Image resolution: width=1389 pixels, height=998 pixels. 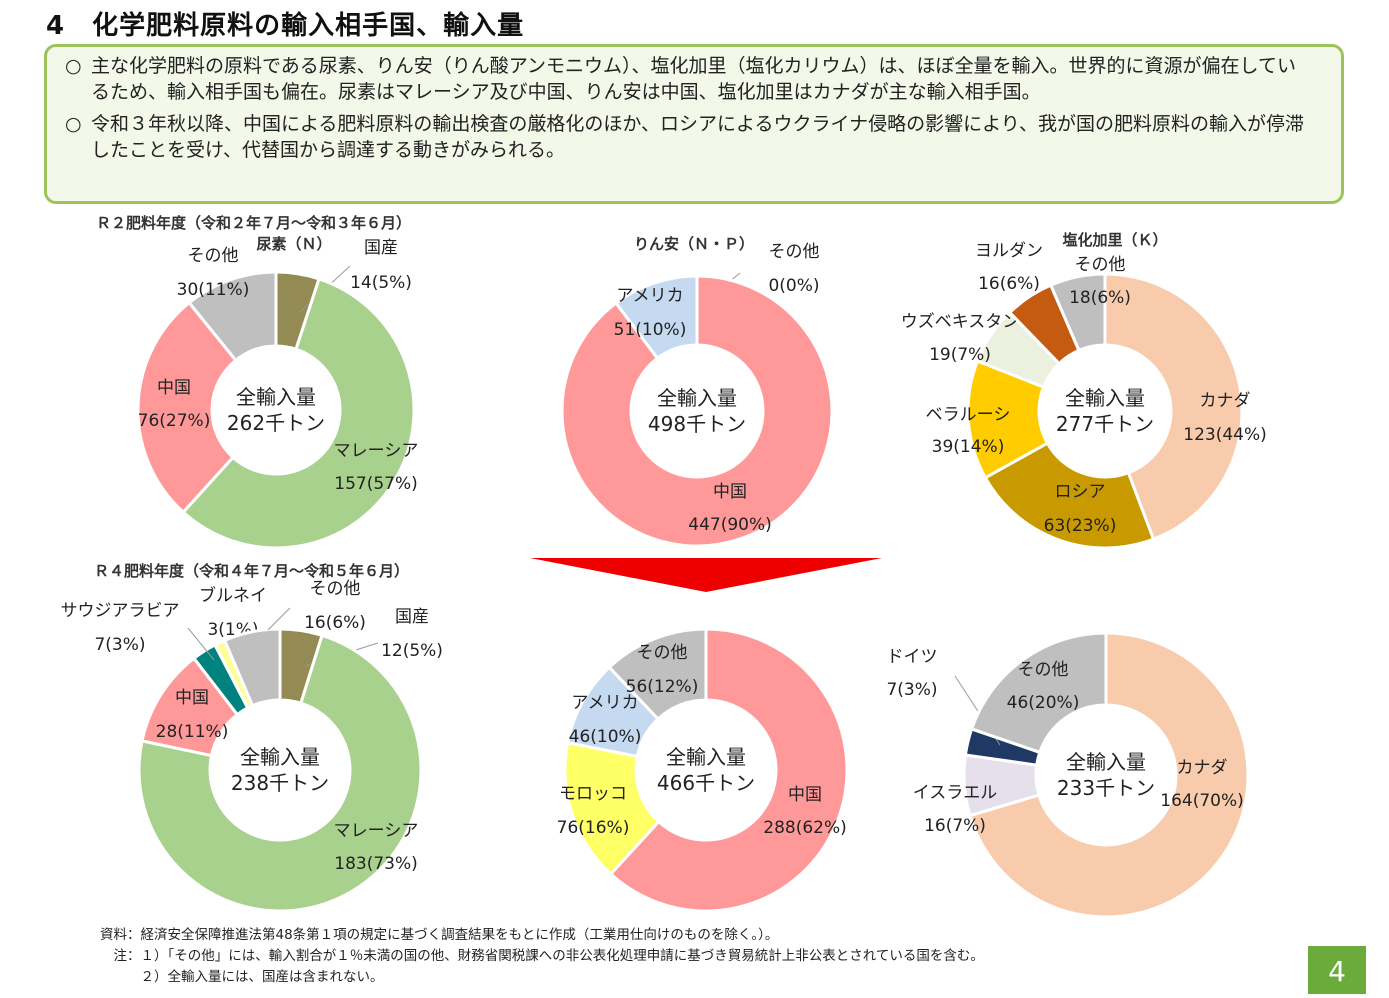 What do you see at coordinates (280, 783) in the screenshot?
I see `center-label-total: 238千トン` at bounding box center [280, 783].